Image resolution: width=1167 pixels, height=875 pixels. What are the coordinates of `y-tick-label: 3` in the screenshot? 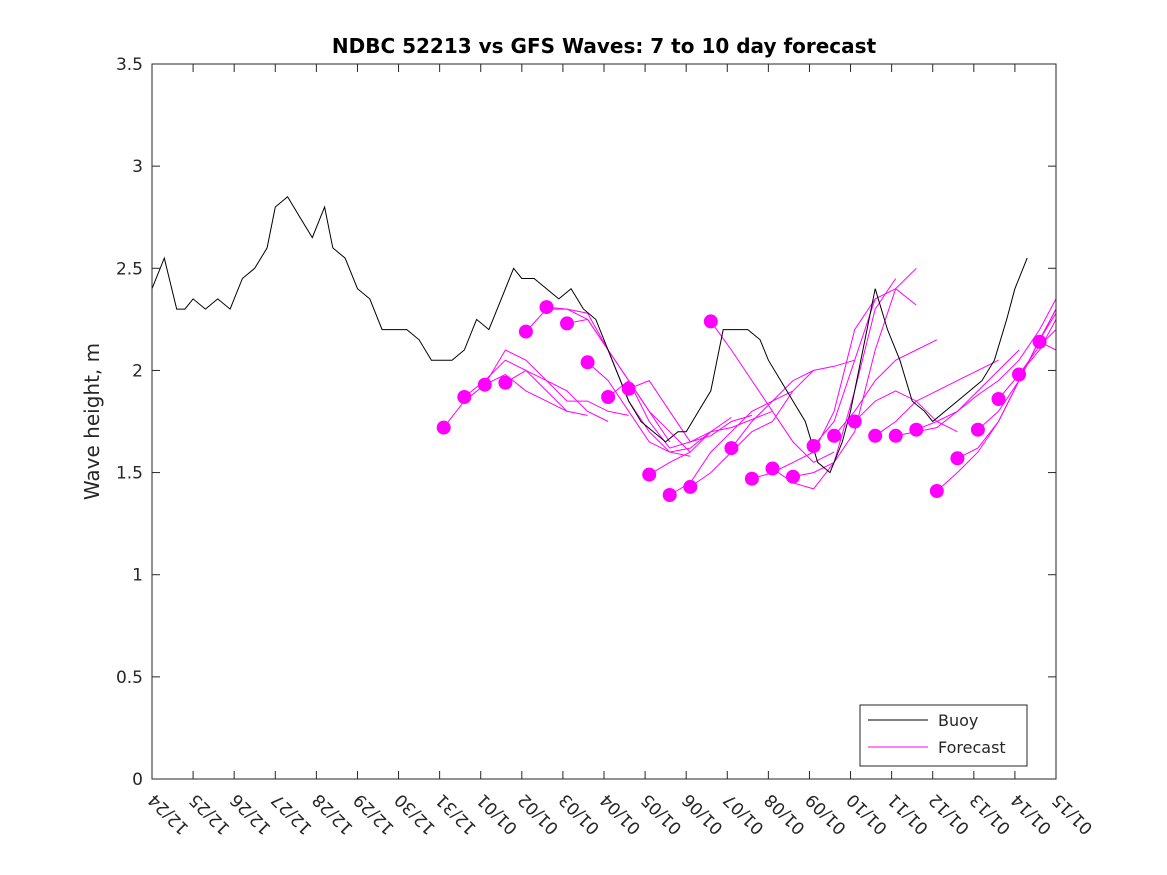 It's located at (137, 167).